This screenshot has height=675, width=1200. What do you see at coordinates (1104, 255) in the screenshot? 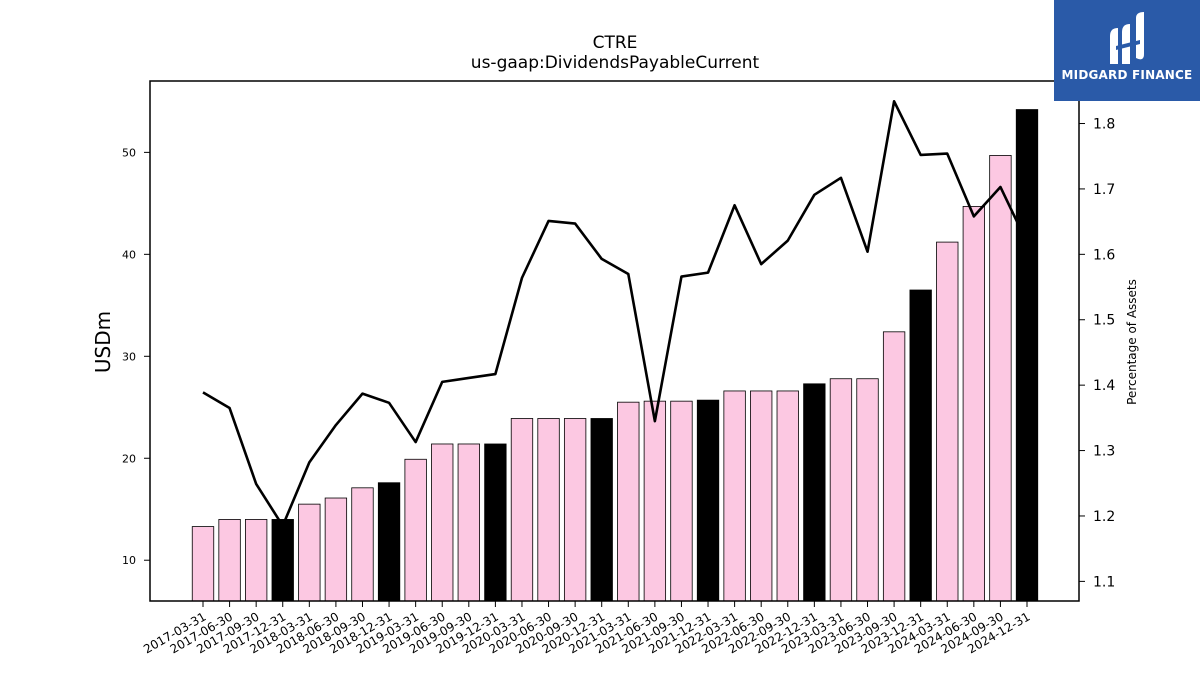
I see `y2-tick-label: 1.6` at bounding box center [1104, 255].